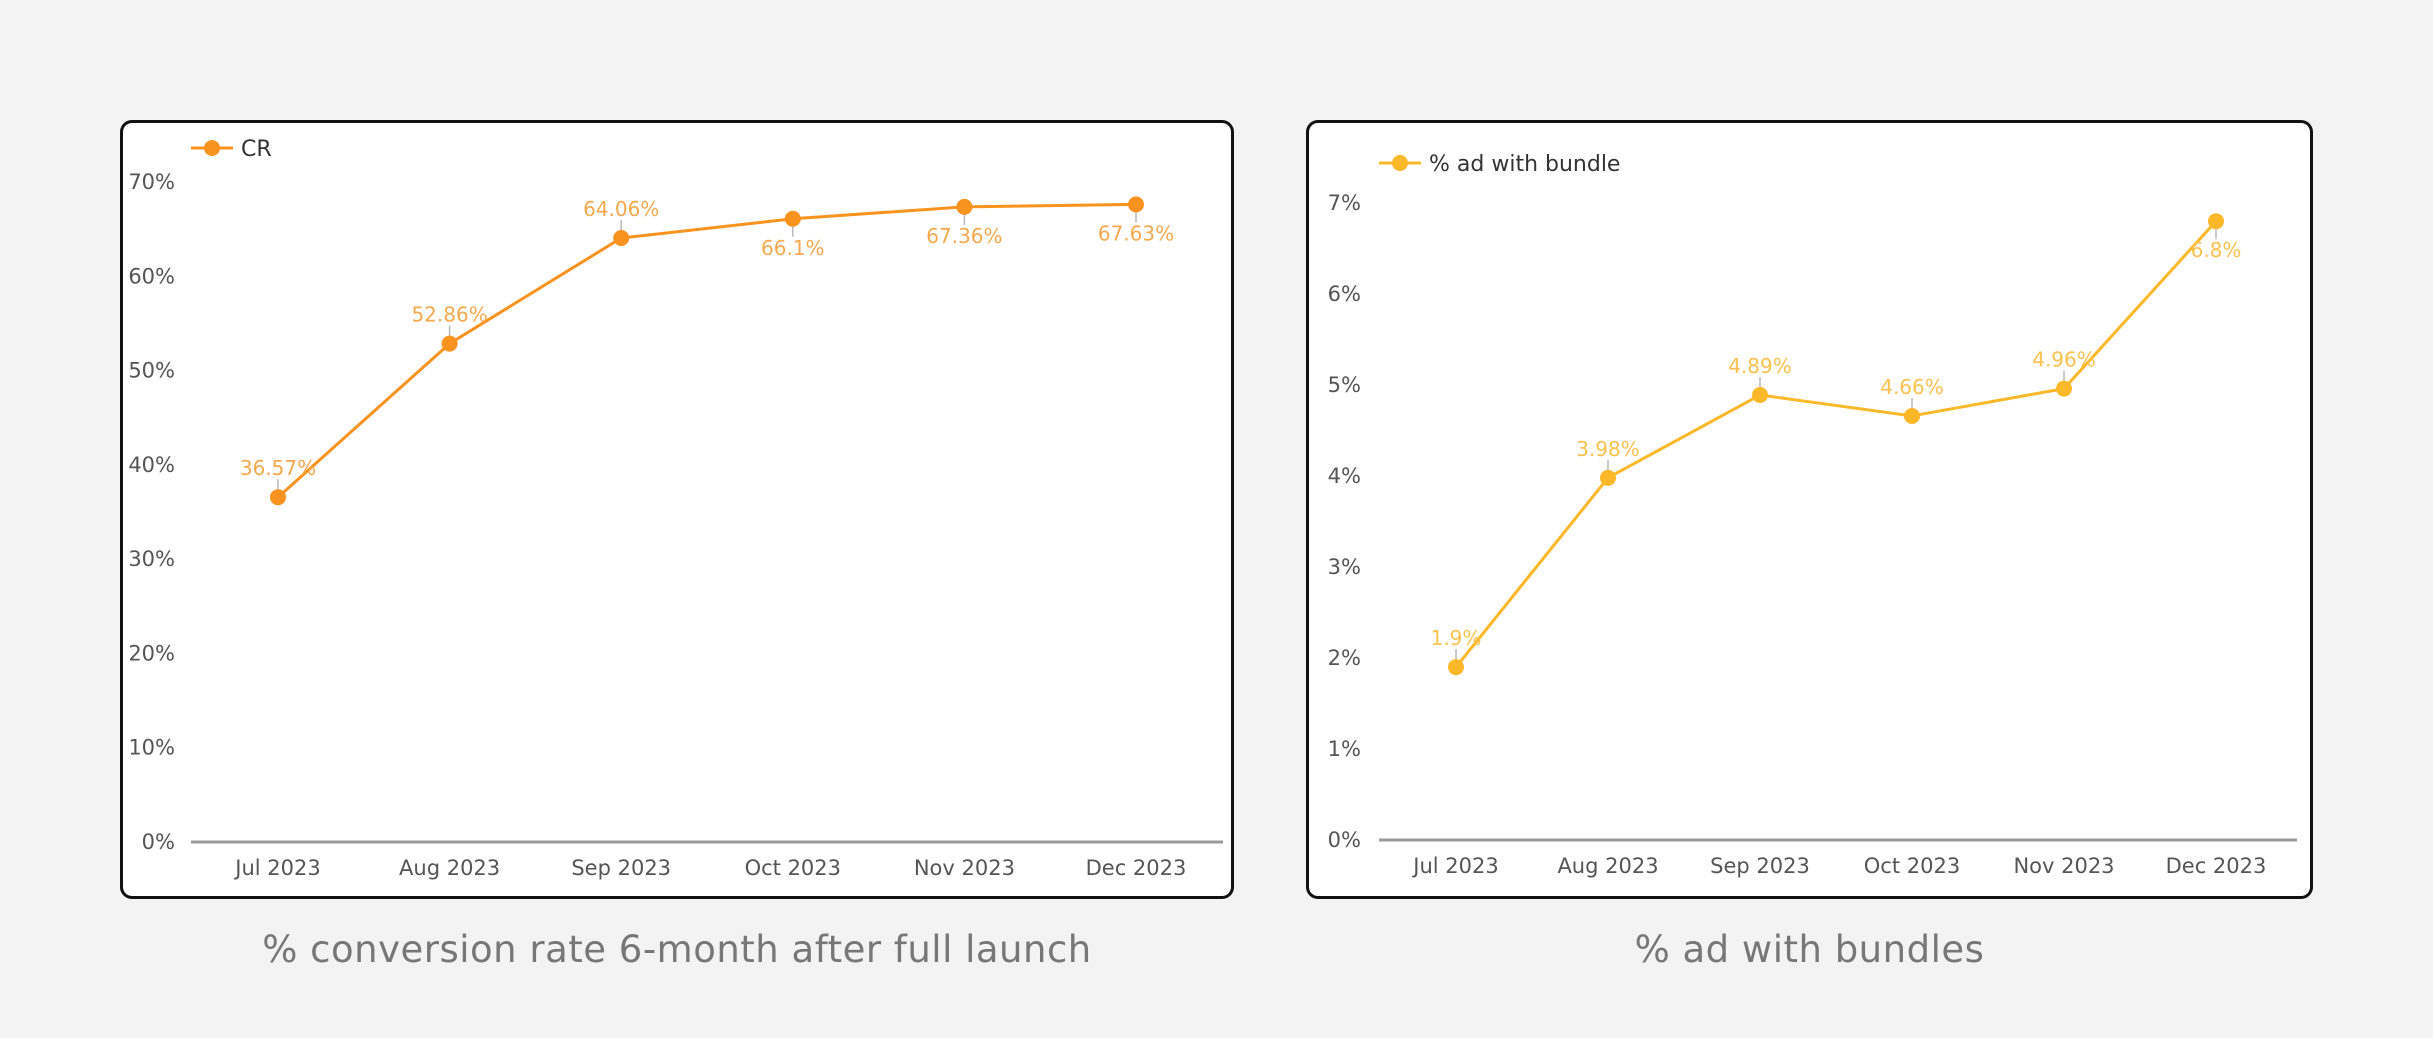 Image resolution: width=2433 pixels, height=1038 pixels. What do you see at coordinates (793, 248) in the screenshot?
I see `data-label: 66.1%` at bounding box center [793, 248].